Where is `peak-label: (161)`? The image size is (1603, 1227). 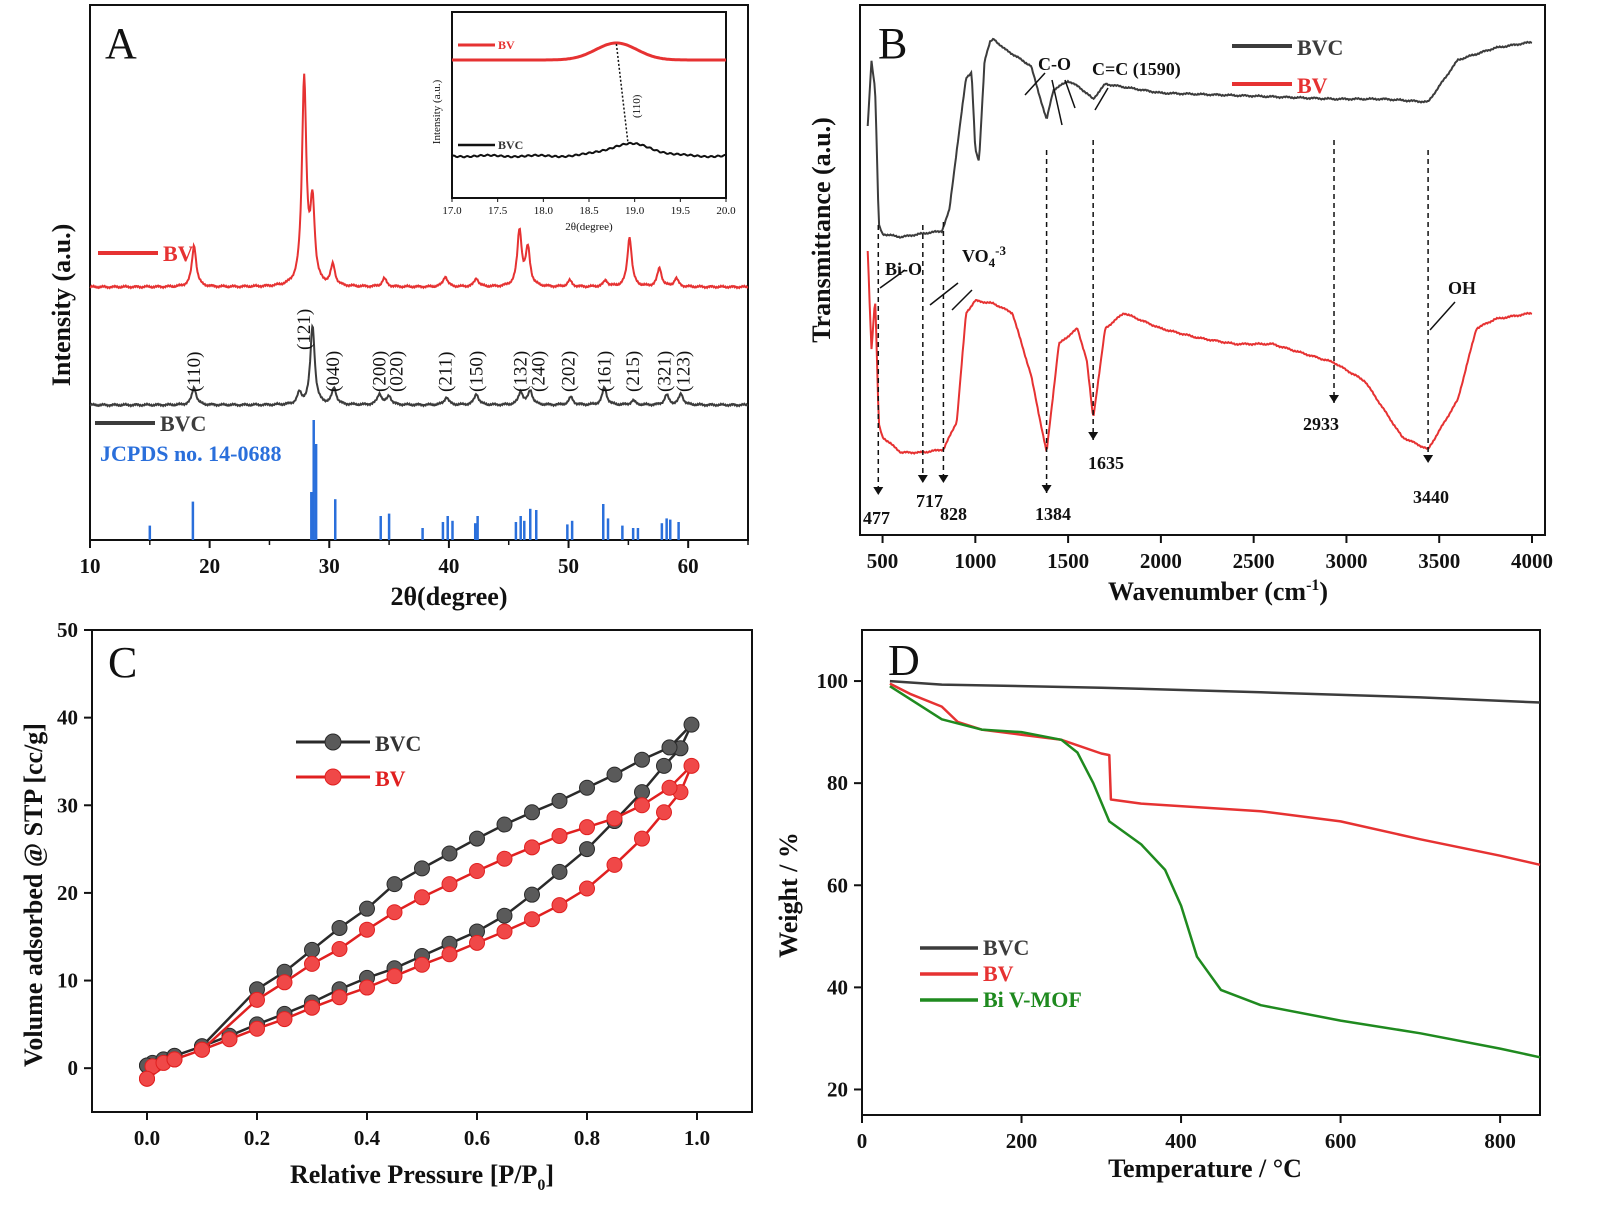 peak-label: (161) is located at coordinates (604, 371).